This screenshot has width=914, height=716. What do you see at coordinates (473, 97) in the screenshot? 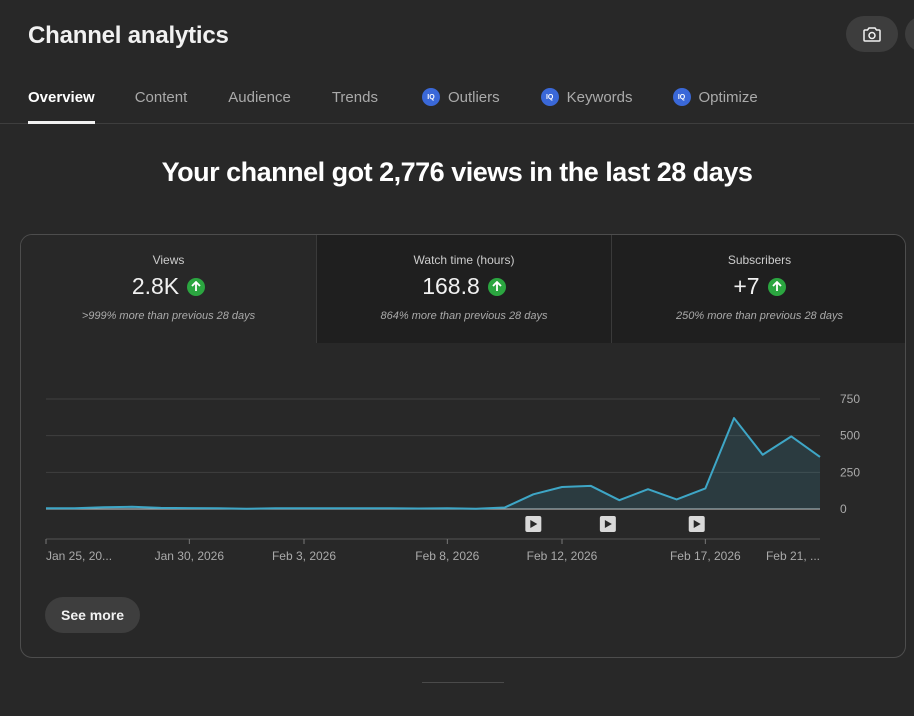
I see `tab-label: Outliers` at bounding box center [473, 97].